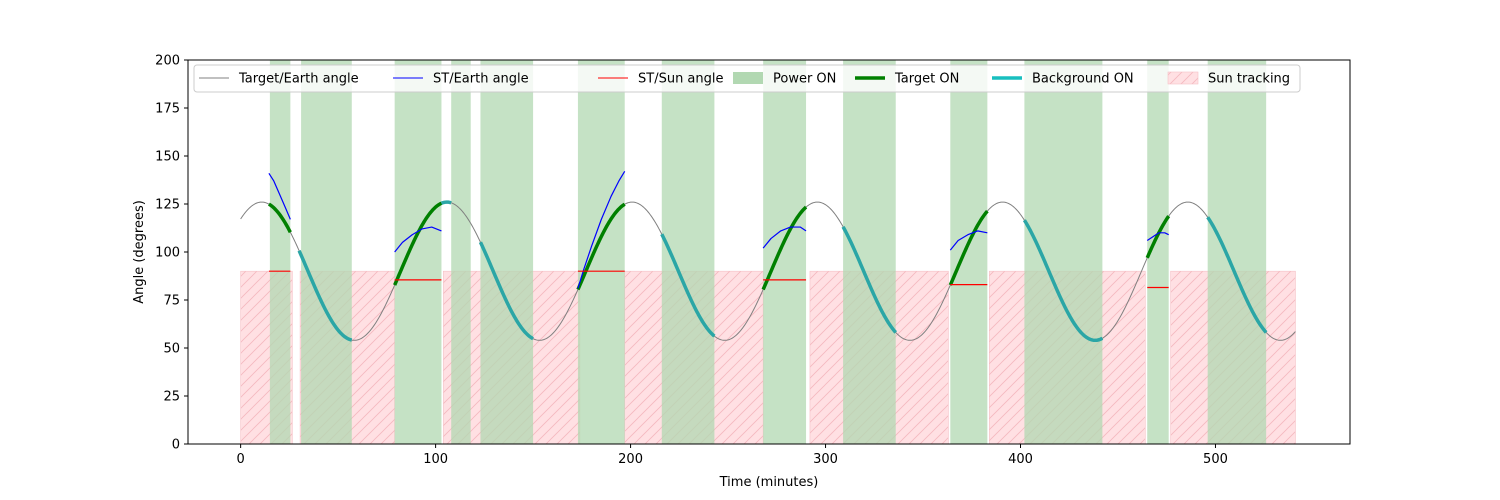  I want to click on legend-label: ST/Earth angle, so click(481, 79).